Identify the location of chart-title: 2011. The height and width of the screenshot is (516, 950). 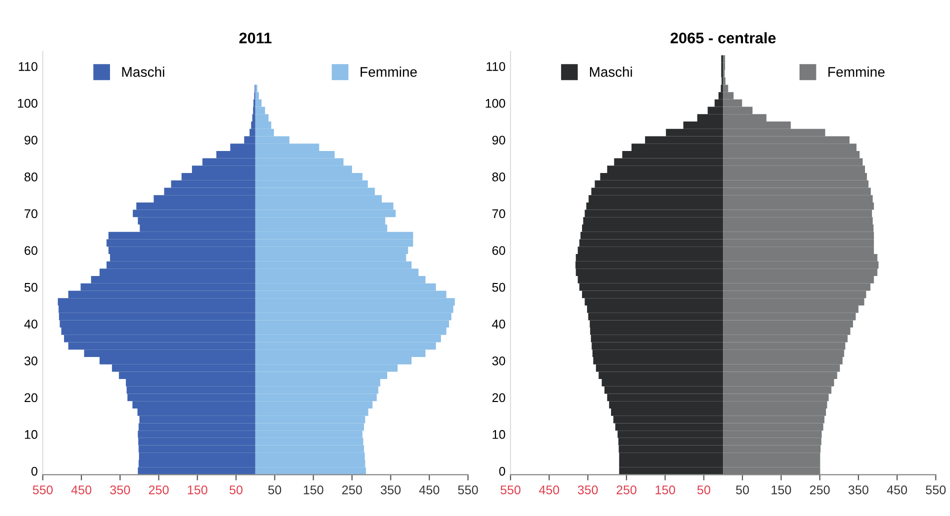
(255, 38).